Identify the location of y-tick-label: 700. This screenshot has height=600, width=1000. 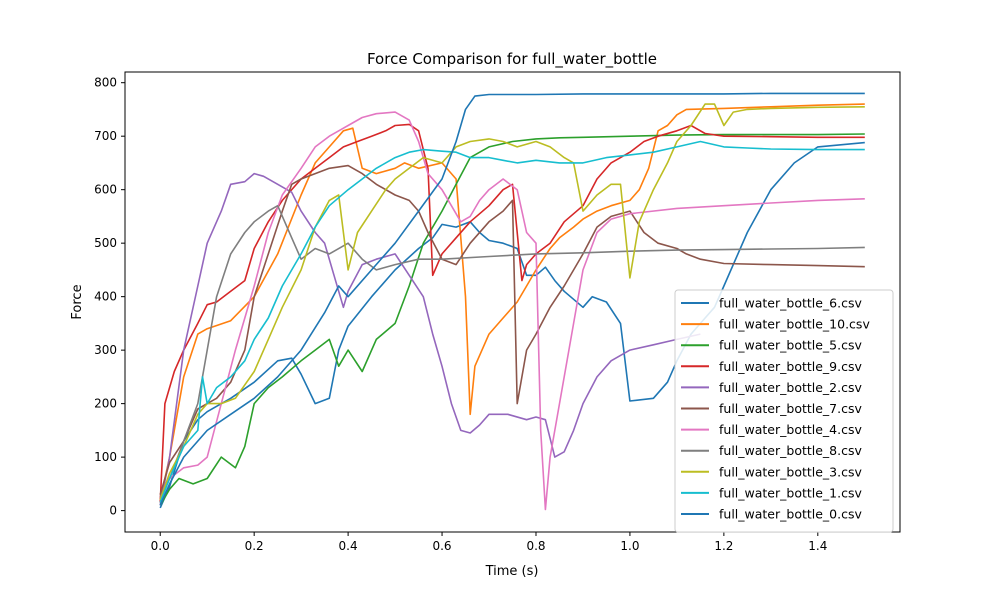
(105, 136).